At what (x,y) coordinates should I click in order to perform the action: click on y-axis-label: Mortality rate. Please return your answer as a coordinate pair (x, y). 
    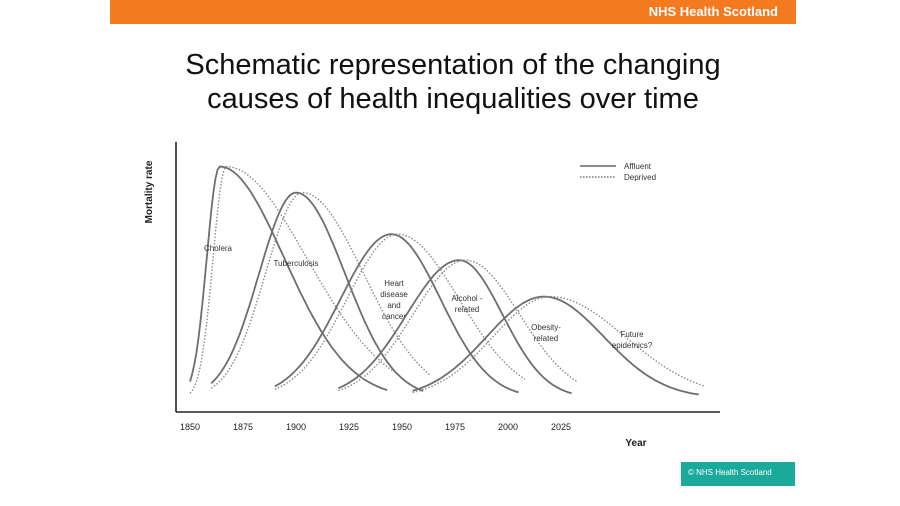
    Looking at the image, I should click on (149, 191).